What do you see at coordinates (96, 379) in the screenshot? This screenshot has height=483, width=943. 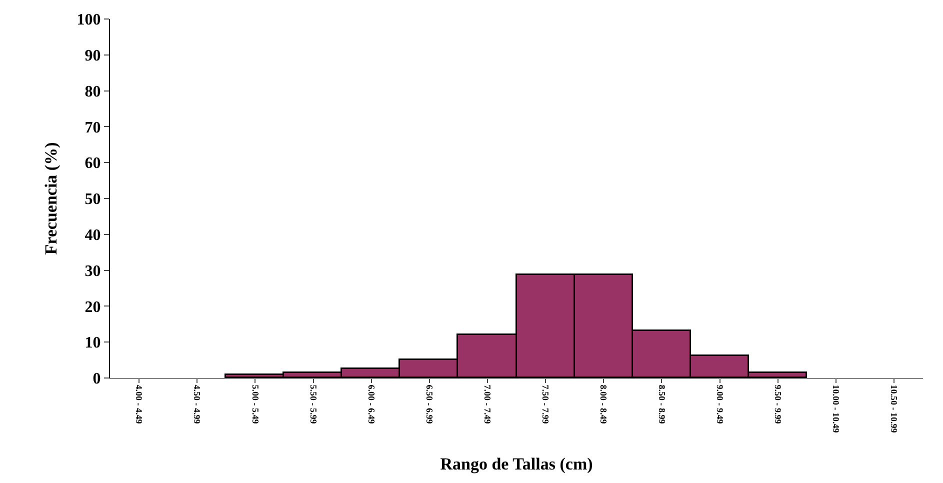 I see `y-tick-label: 0` at bounding box center [96, 379].